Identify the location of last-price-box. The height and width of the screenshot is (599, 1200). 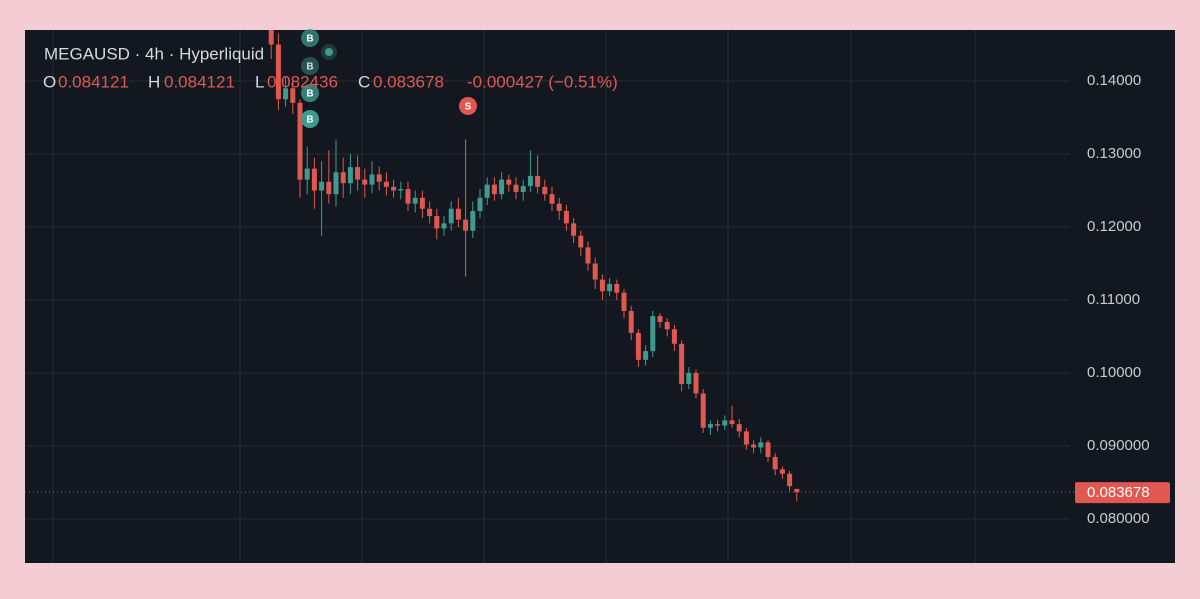
(1122, 493).